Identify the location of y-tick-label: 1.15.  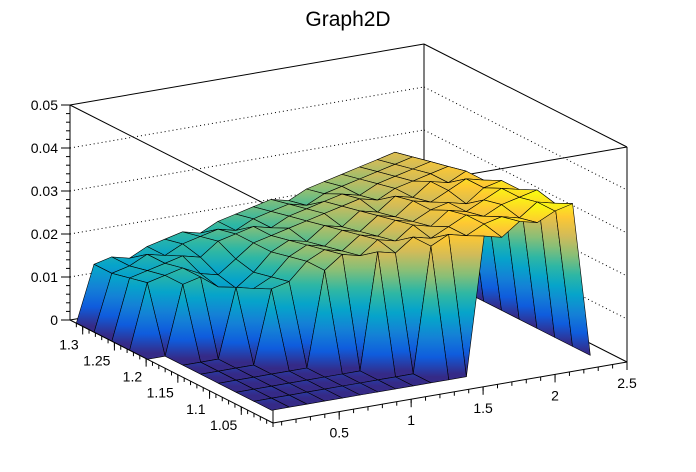
(160, 393).